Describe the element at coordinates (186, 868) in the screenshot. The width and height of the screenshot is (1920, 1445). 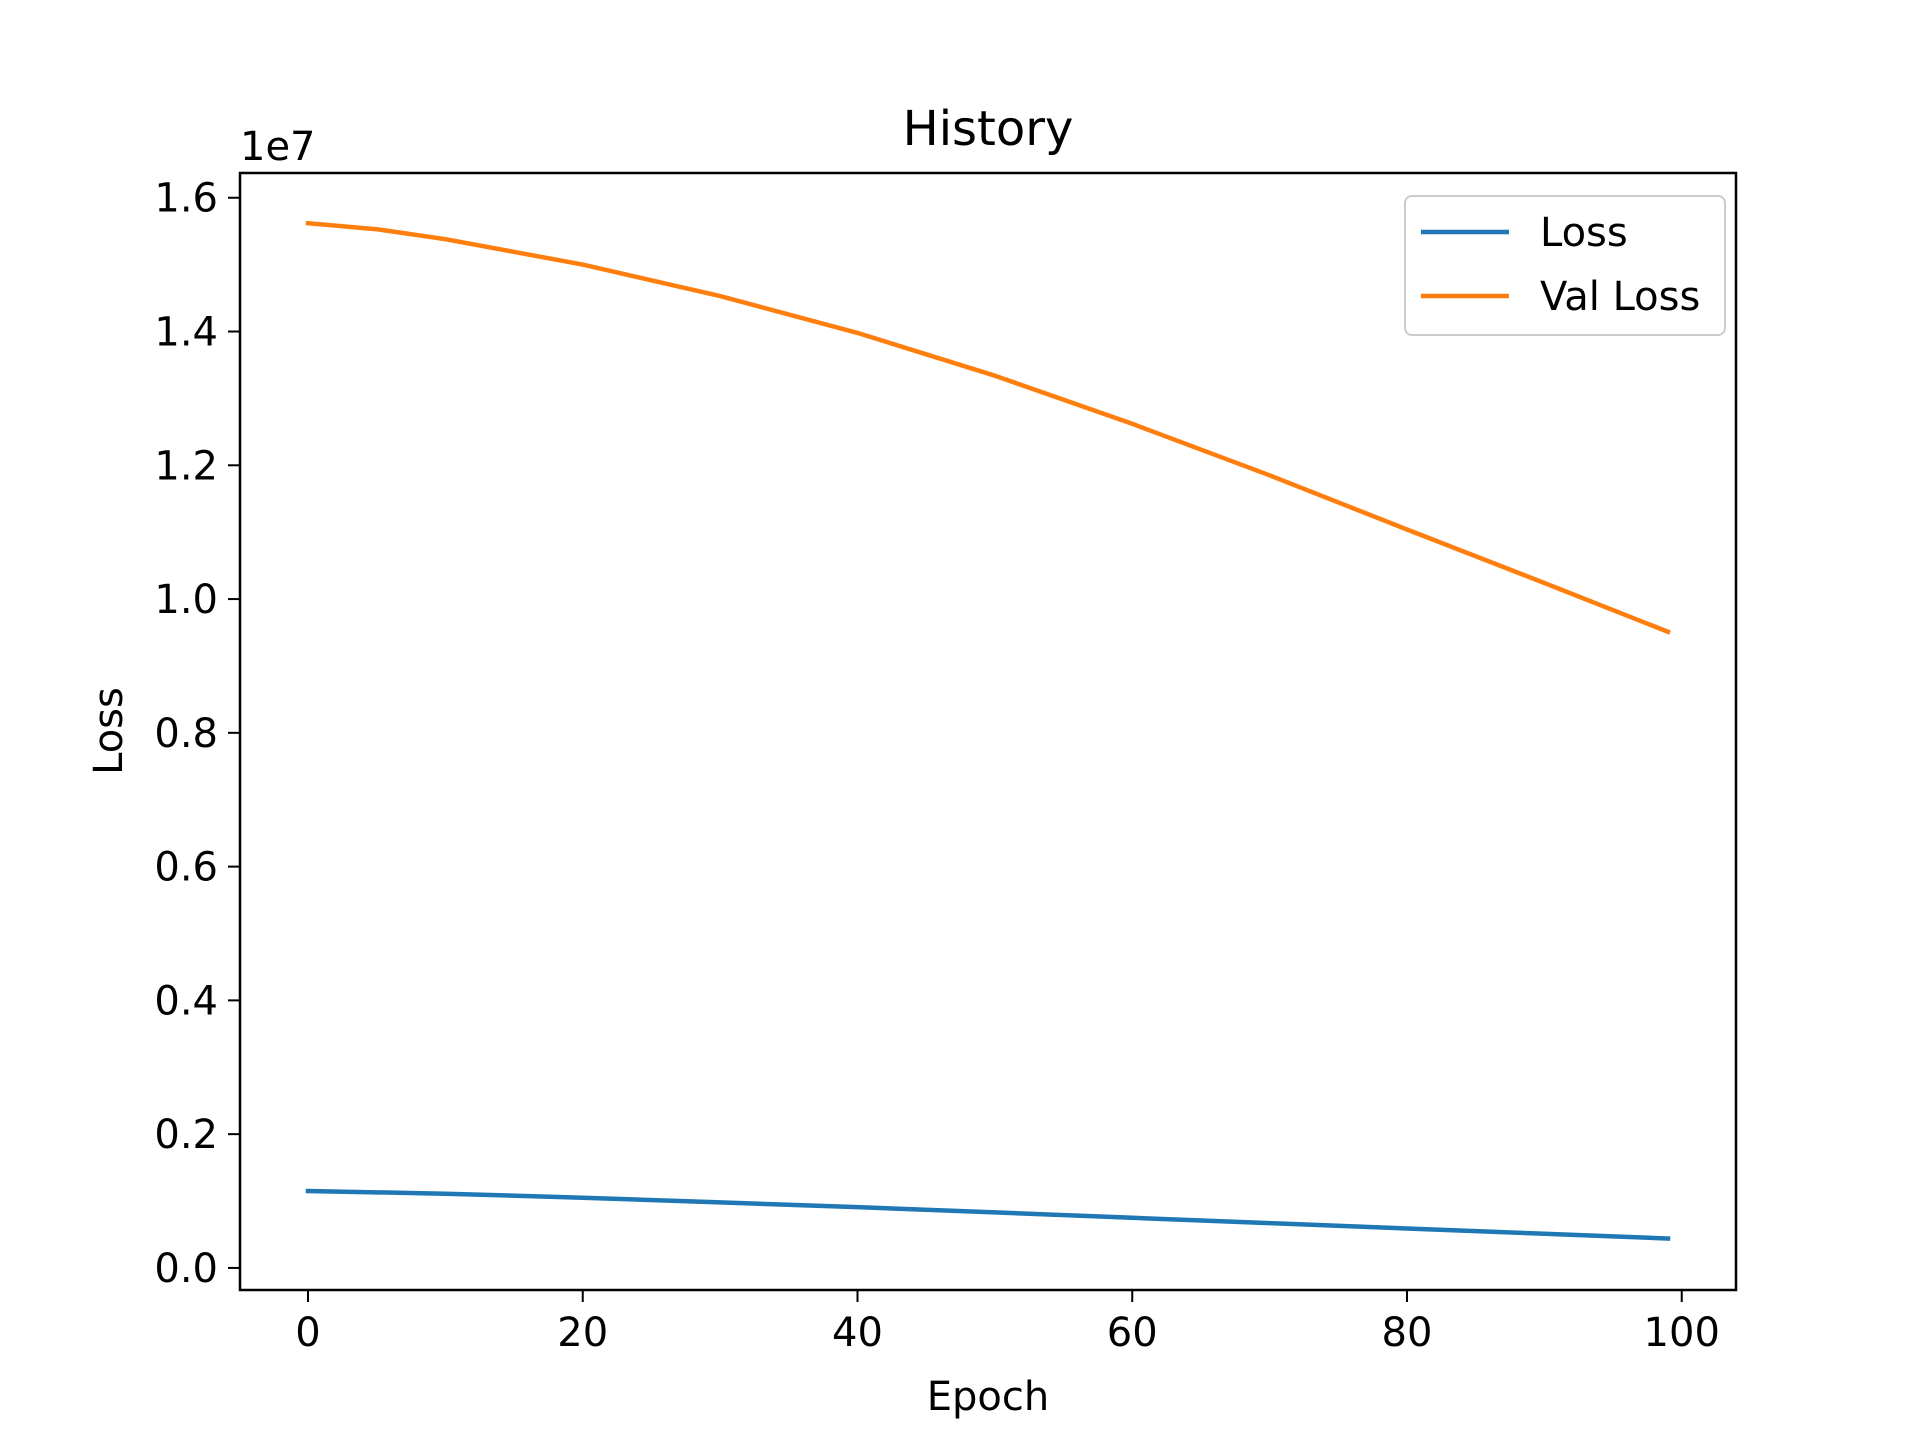
I see `y-tick-label: 0.6` at that location.